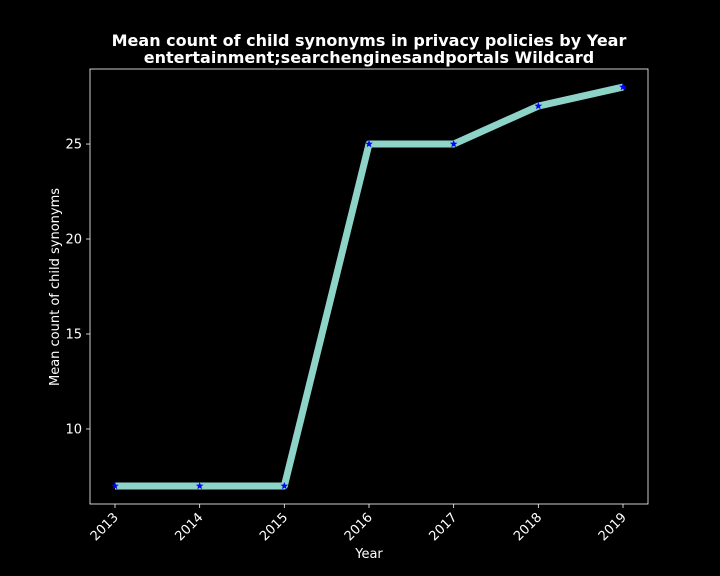 Image resolution: width=720 pixels, height=576 pixels. I want to click on y-tick-label: 10, so click(73, 429).